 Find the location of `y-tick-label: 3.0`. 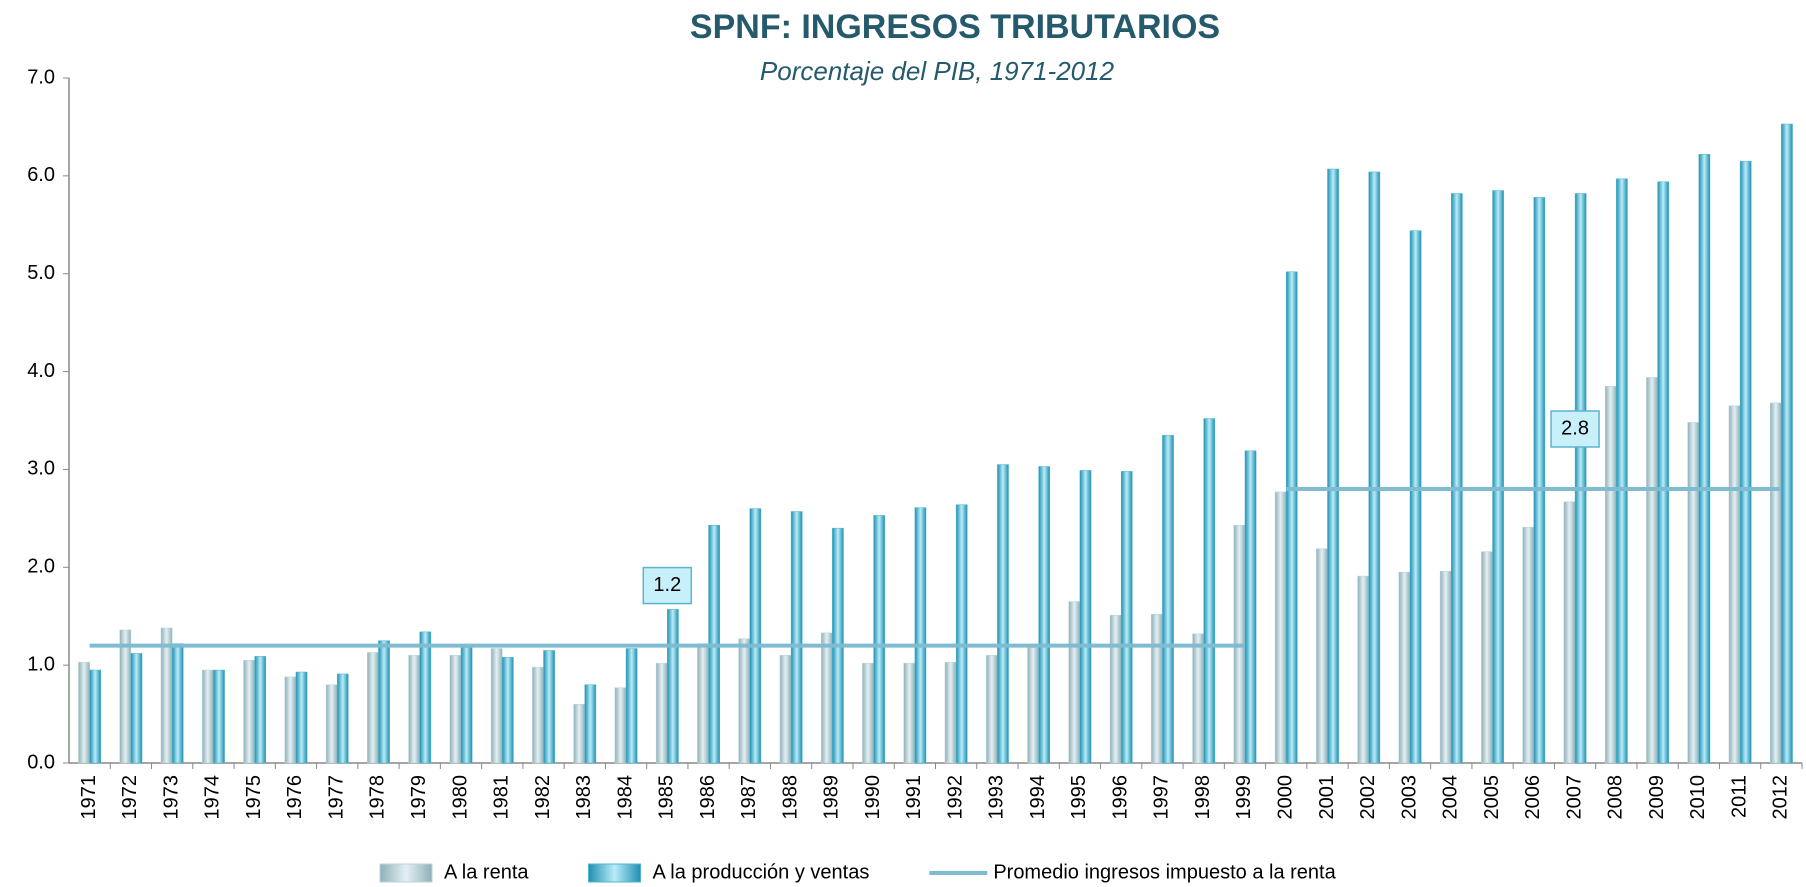

y-tick-label: 3.0 is located at coordinates (41, 469).